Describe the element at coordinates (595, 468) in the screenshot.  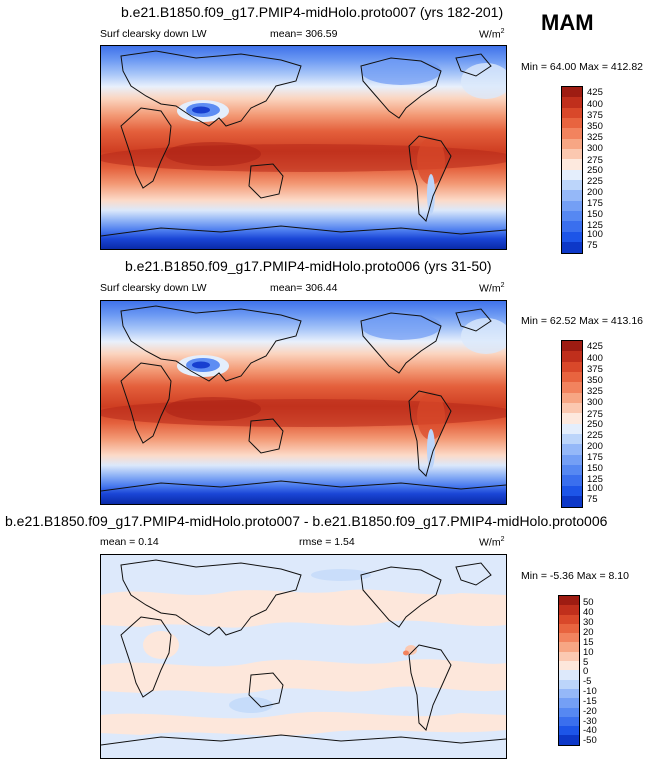
I see `panel2-tick: 150` at that location.